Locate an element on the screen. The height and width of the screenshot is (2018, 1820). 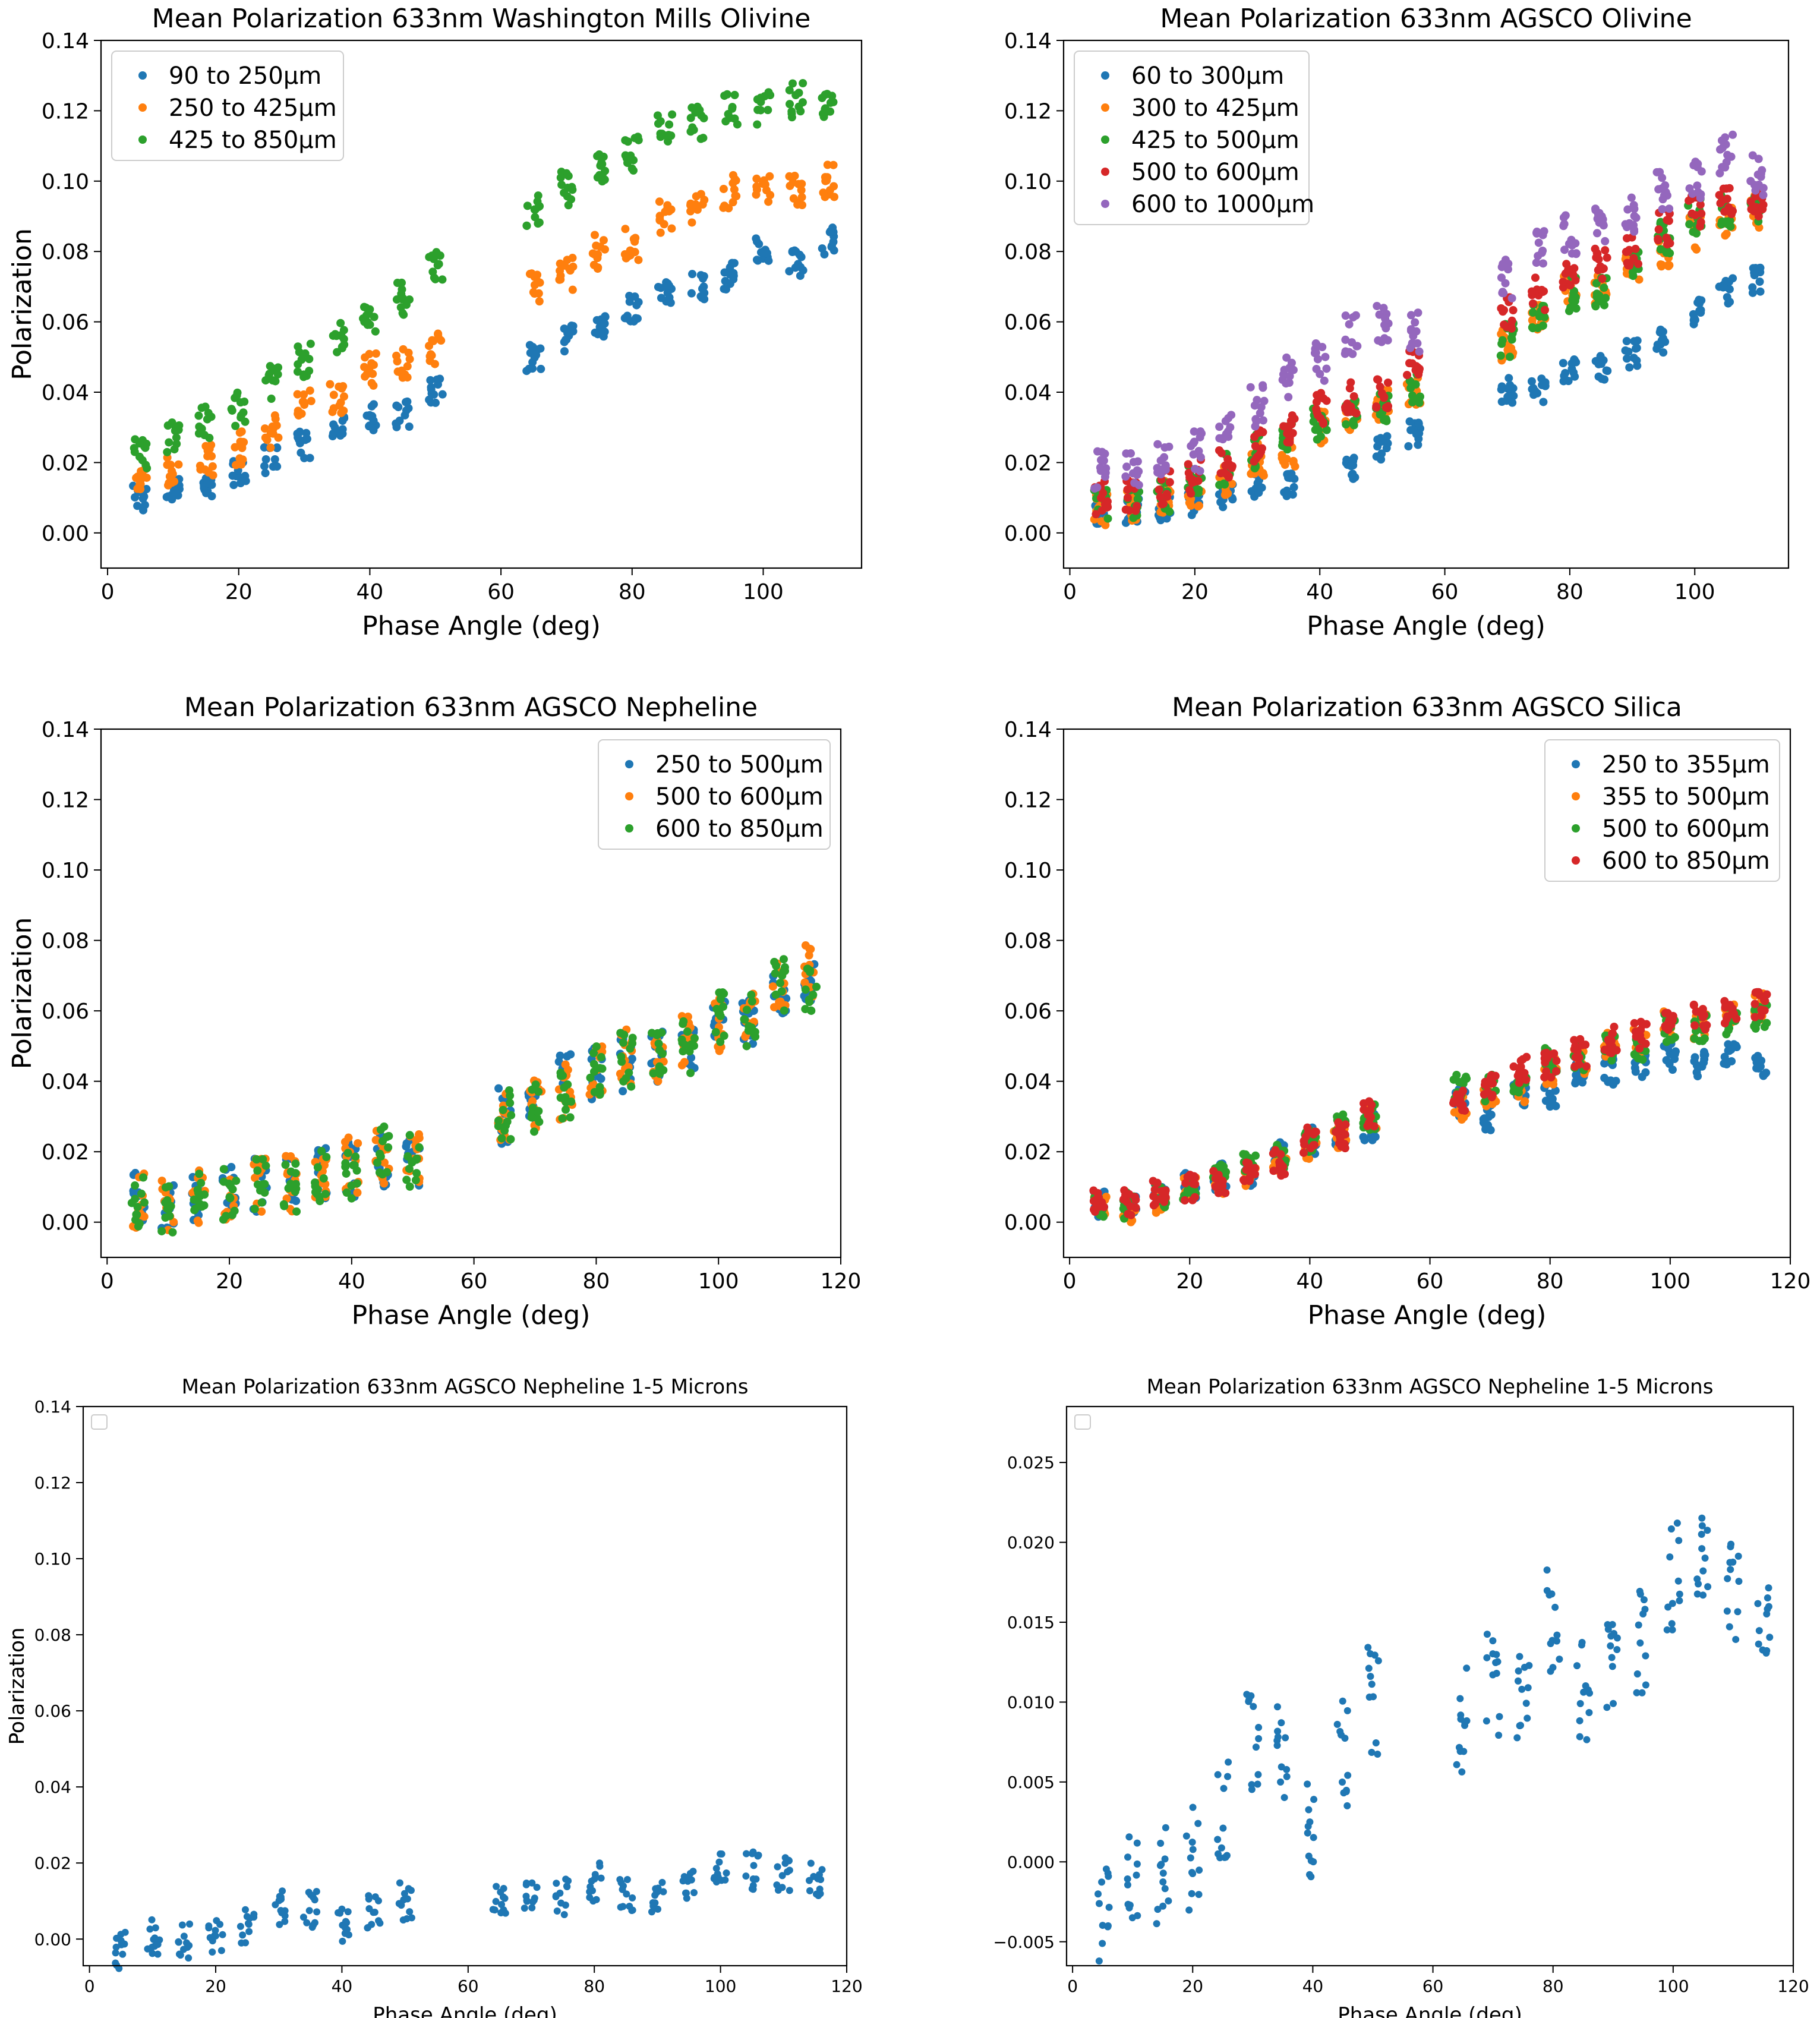
x-tick-label: 120 is located at coordinates (841, 1281).